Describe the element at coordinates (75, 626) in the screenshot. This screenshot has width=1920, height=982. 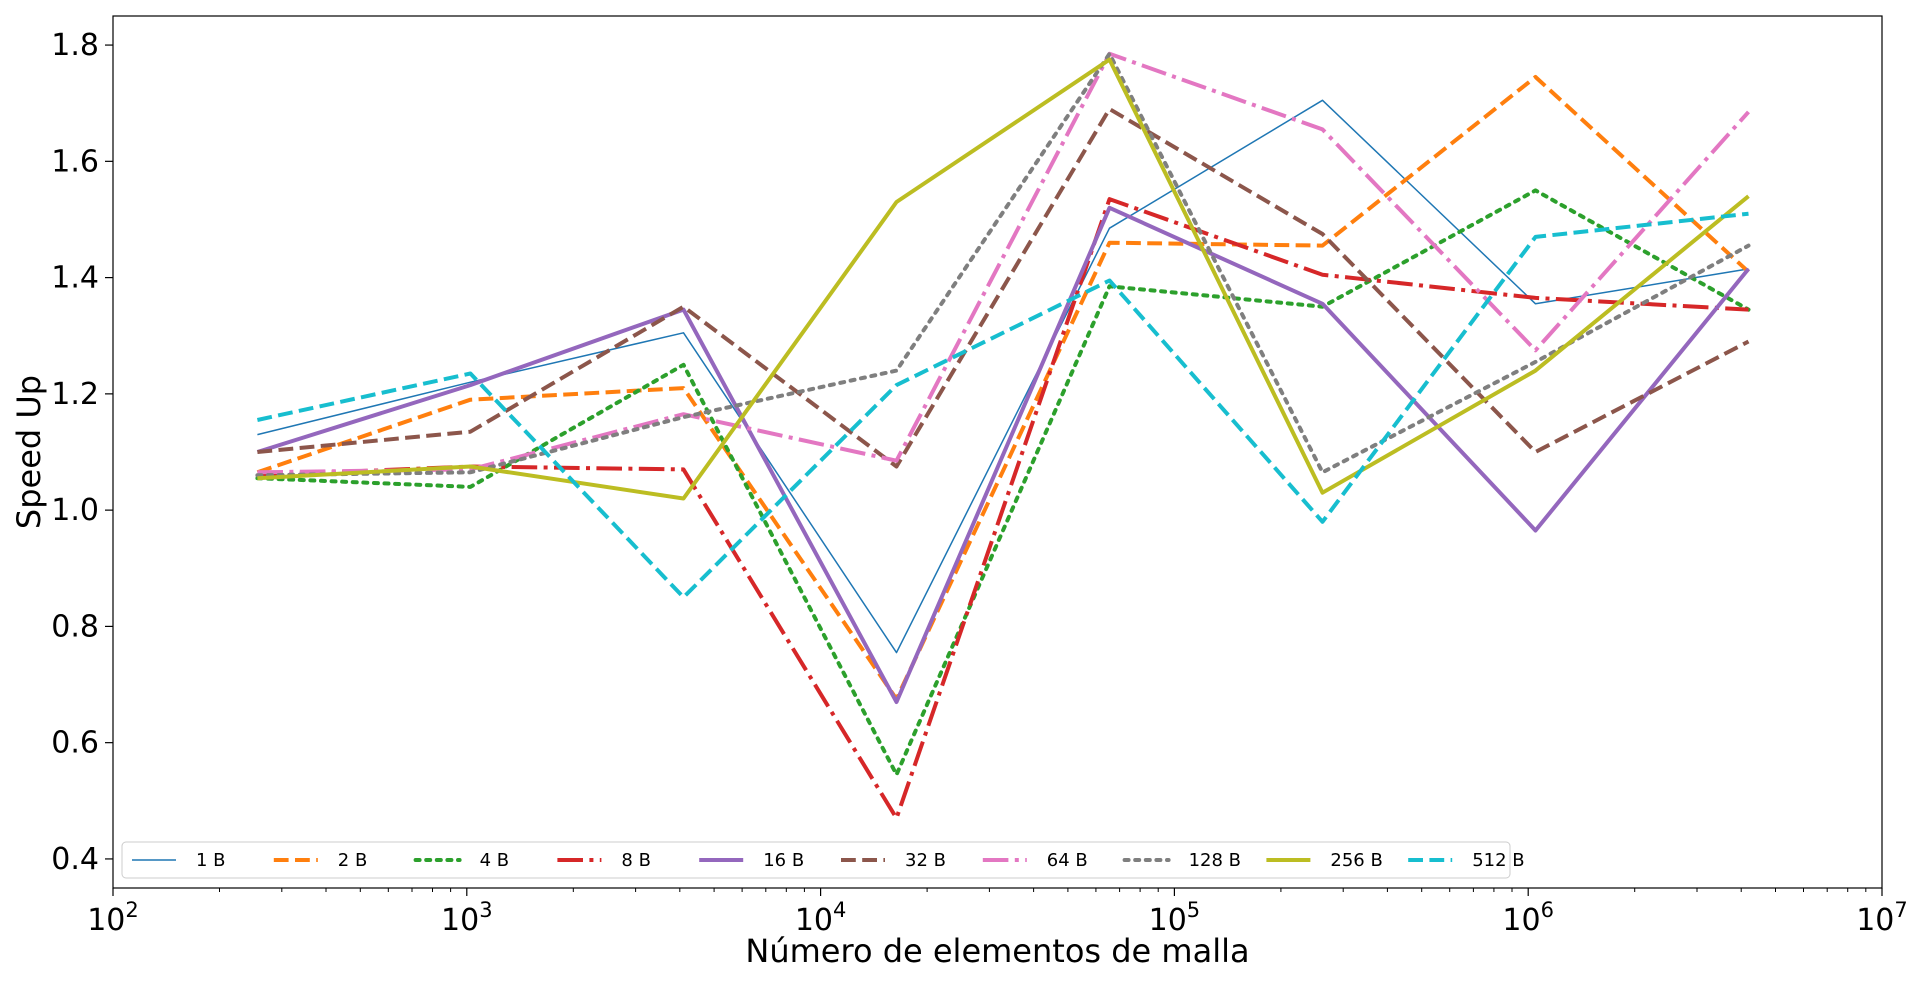
I see `y-tick-label: 0.8` at that location.